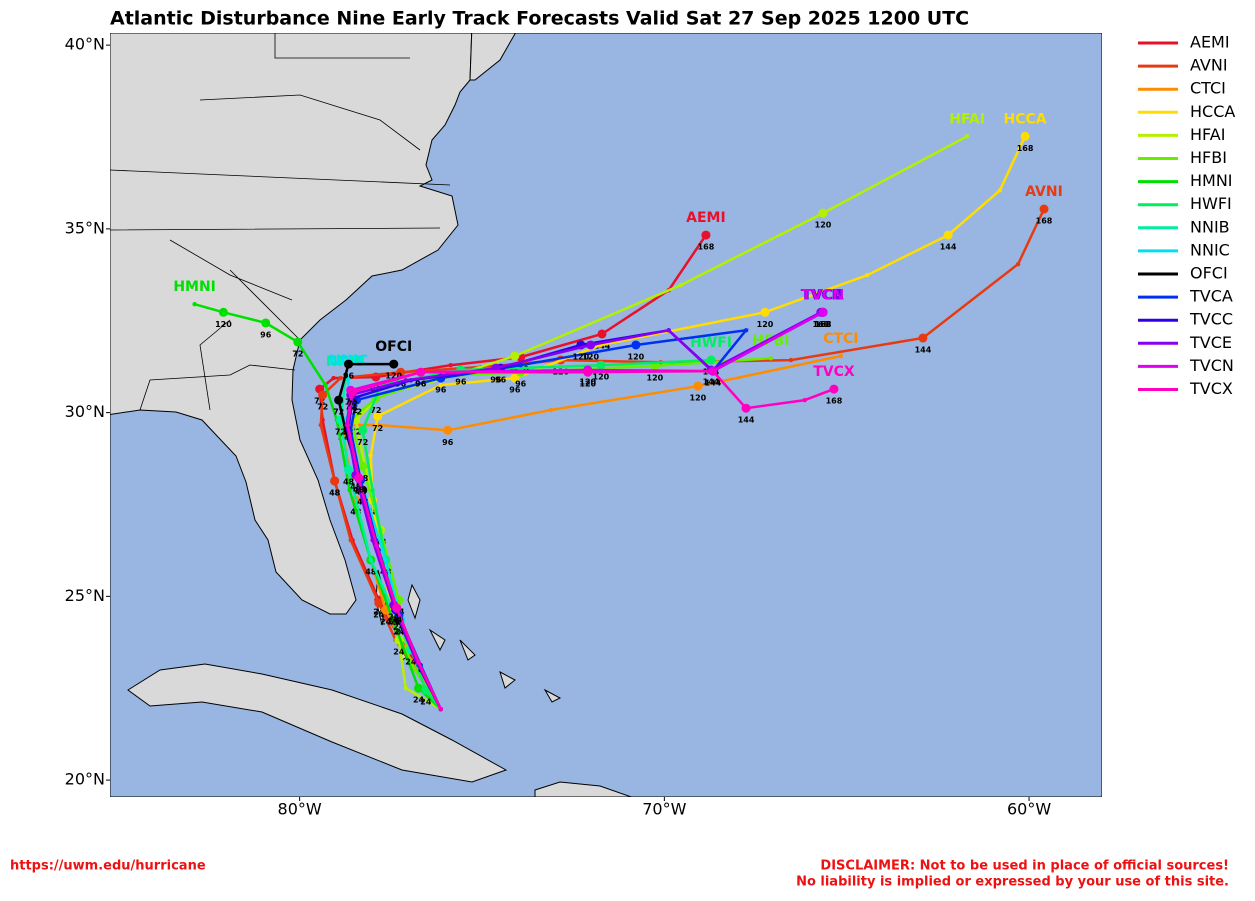 The image size is (1255, 901). Describe the element at coordinates (583, 789) in the screenshot. I see `hispaniola` at that location.